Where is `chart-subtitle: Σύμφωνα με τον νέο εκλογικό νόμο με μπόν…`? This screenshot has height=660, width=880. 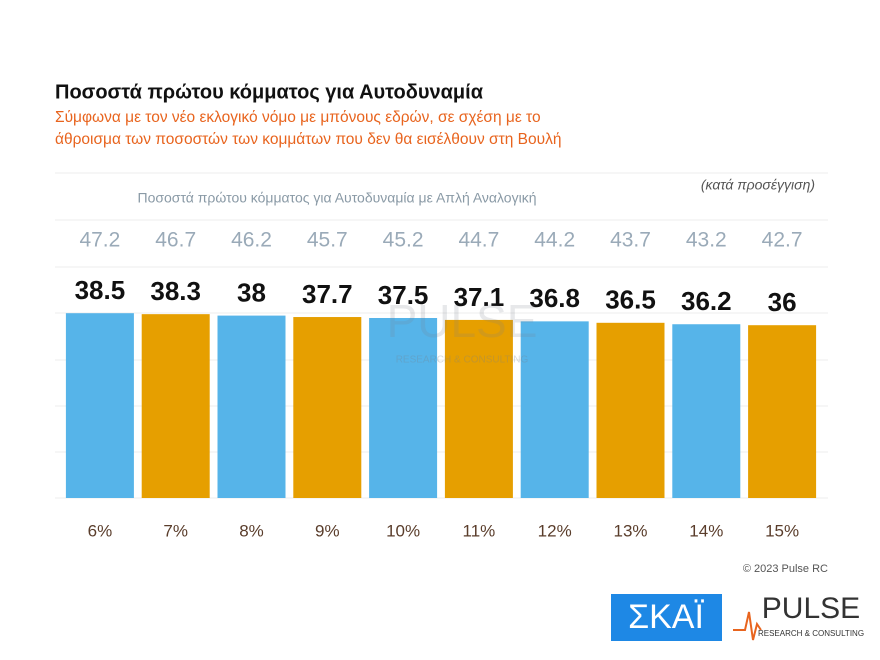
chart-subtitle: Σύμφωνα με τον νέο εκλογικό νόμο με μπόν… is located at coordinates (298, 117).